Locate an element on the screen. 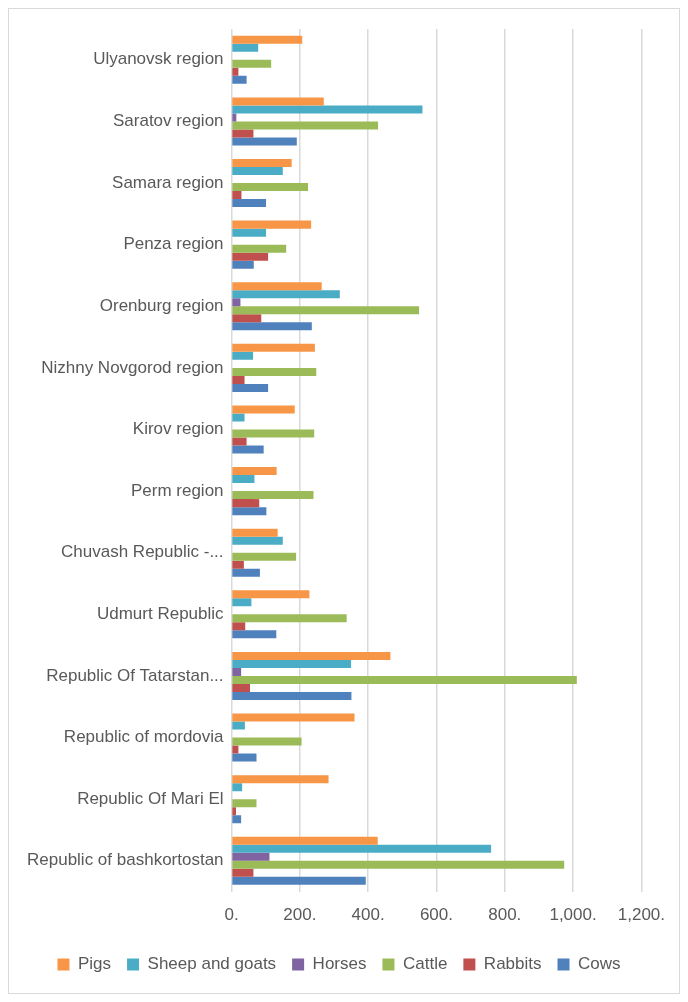  x-tick-label: 1,000. is located at coordinates (573, 915).